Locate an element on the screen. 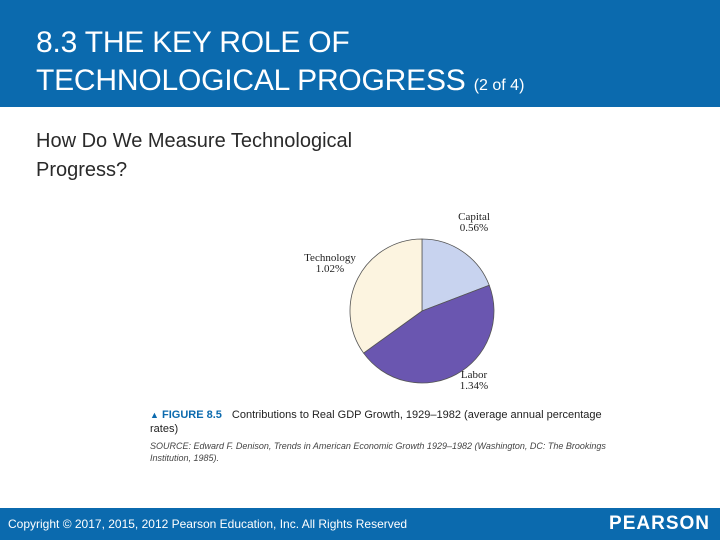 The width and height of the screenshot is (720, 540). figure-number: FIGURE 8.5 is located at coordinates (191, 415).